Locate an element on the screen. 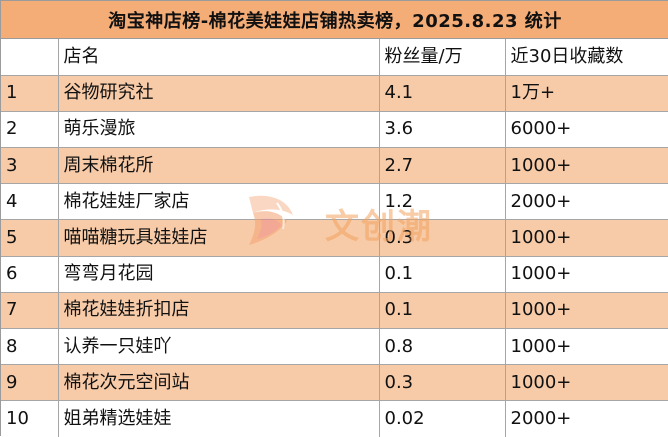  shop-name-cell: 认养一只娃吖 is located at coordinates (219, 347).